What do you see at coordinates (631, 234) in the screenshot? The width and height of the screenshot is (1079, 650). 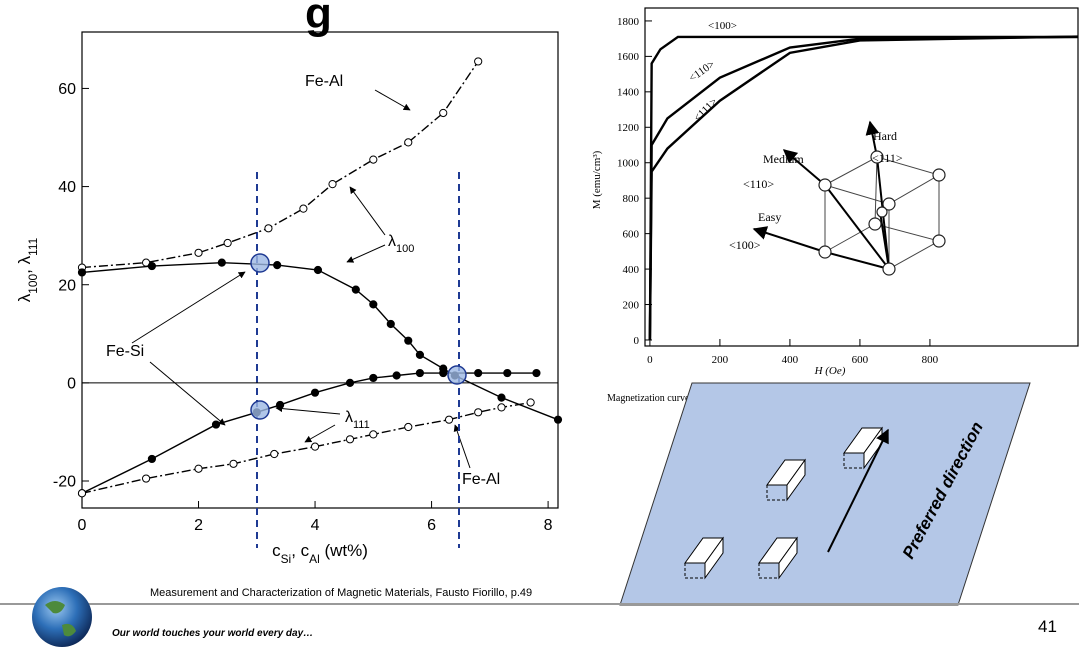 I see `y-tick-label: 600` at bounding box center [631, 234].